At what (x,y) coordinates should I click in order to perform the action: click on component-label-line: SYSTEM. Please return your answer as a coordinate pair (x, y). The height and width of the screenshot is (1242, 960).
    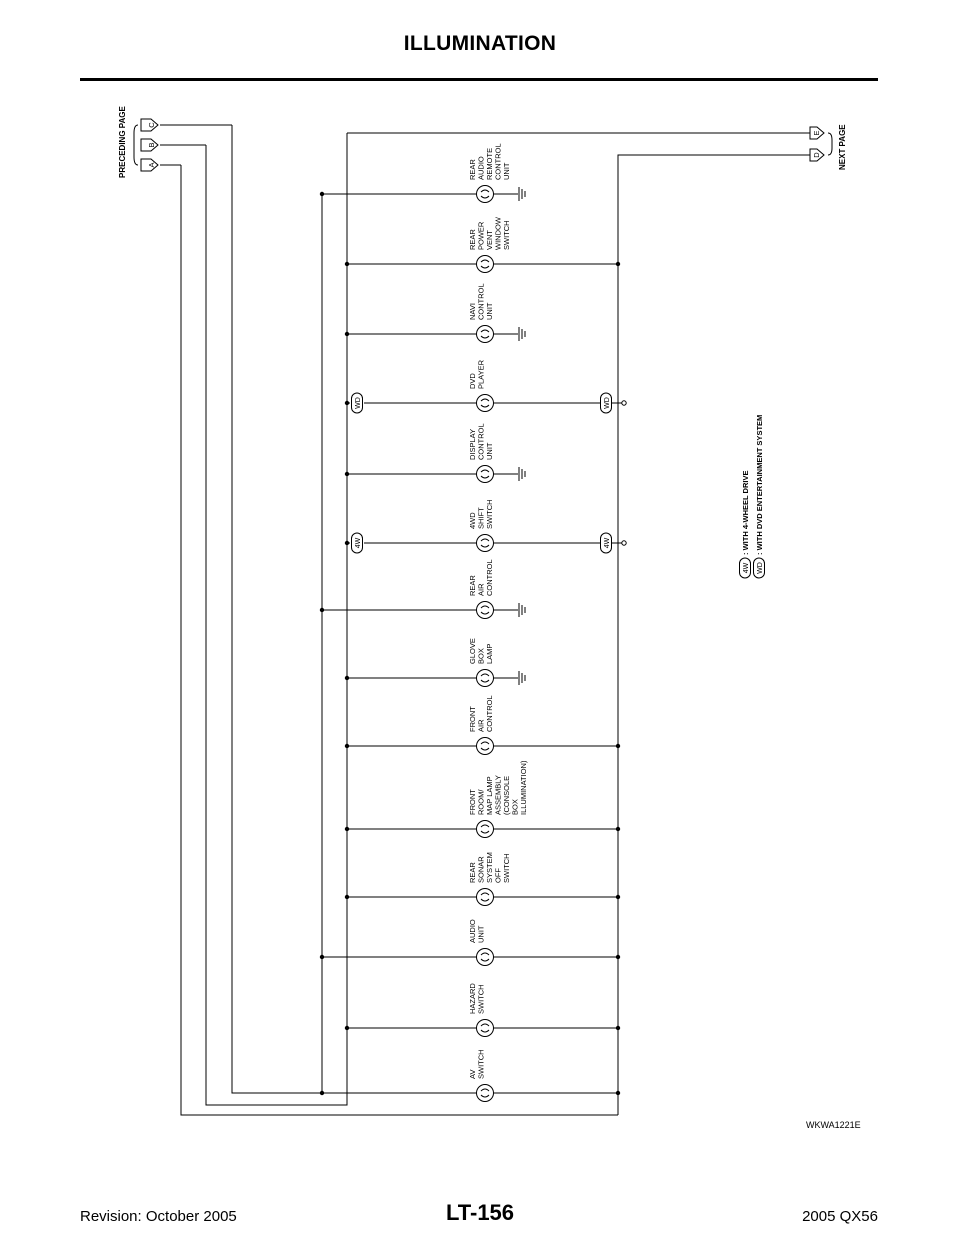
    Looking at the image, I should click on (489, 867).